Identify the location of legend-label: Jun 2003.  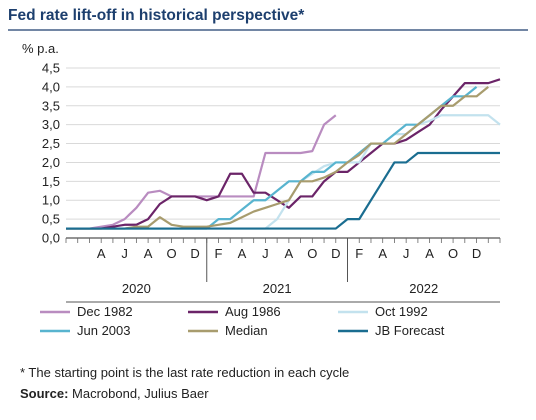
(104, 330).